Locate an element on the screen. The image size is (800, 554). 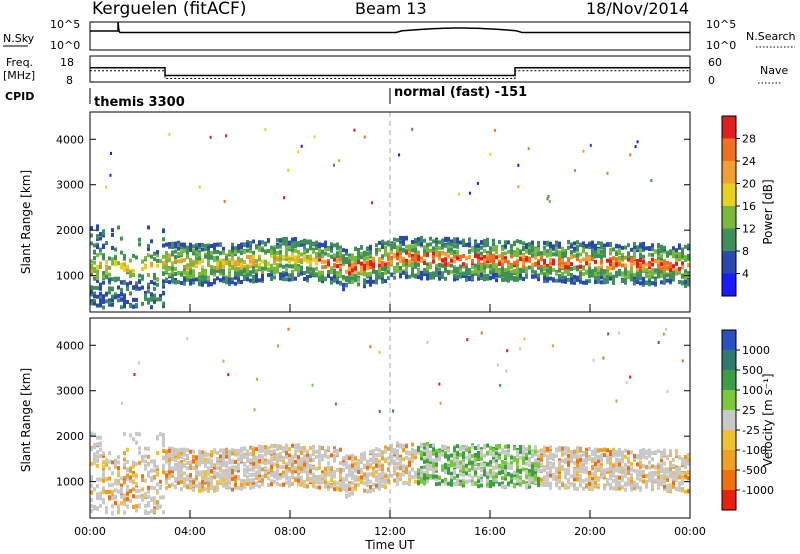
colorbar-swatch is located at coordinates (729, 240).